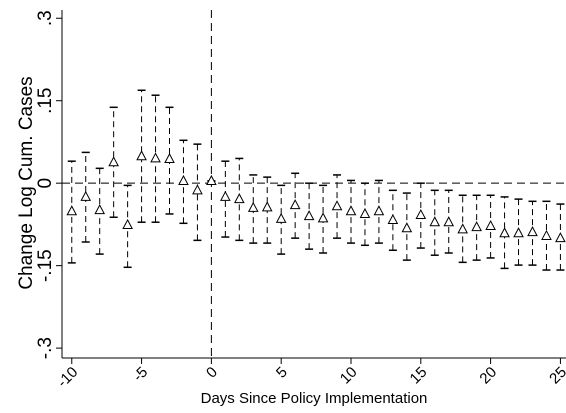  Describe the element at coordinates (314, 398) in the screenshot. I see `x-axis-title: Days Since Policy Implementation` at that location.